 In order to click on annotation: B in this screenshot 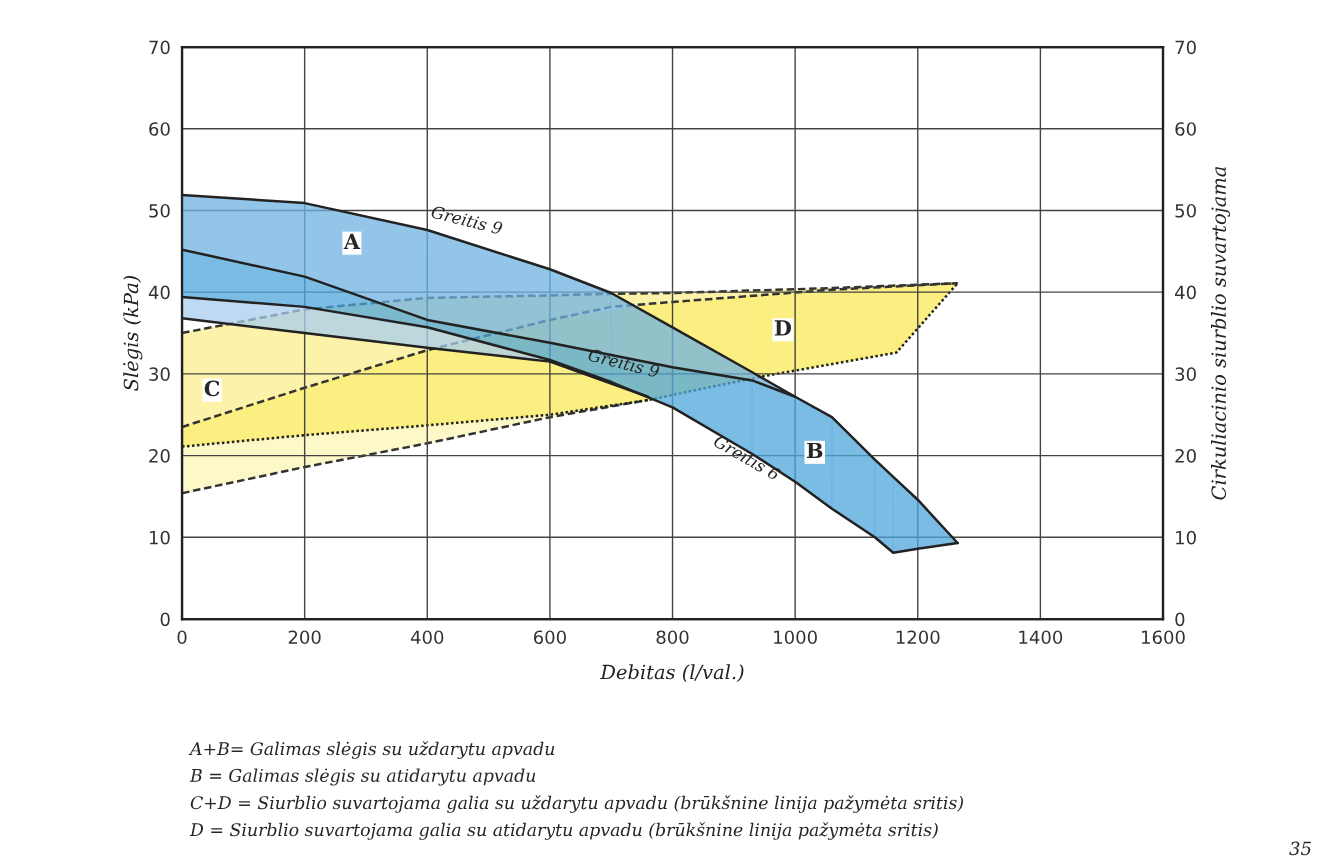, I will do `click(814, 450)`.